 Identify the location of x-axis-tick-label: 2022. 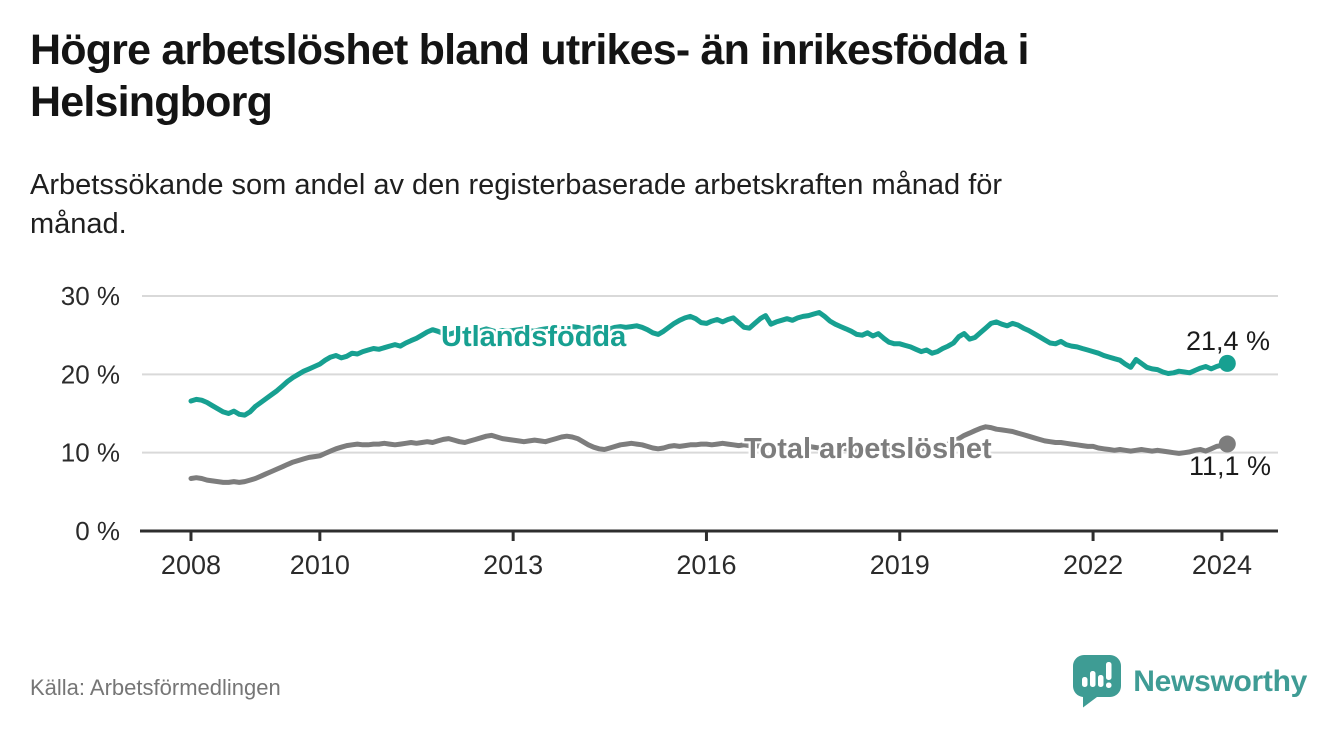
(1093, 565).